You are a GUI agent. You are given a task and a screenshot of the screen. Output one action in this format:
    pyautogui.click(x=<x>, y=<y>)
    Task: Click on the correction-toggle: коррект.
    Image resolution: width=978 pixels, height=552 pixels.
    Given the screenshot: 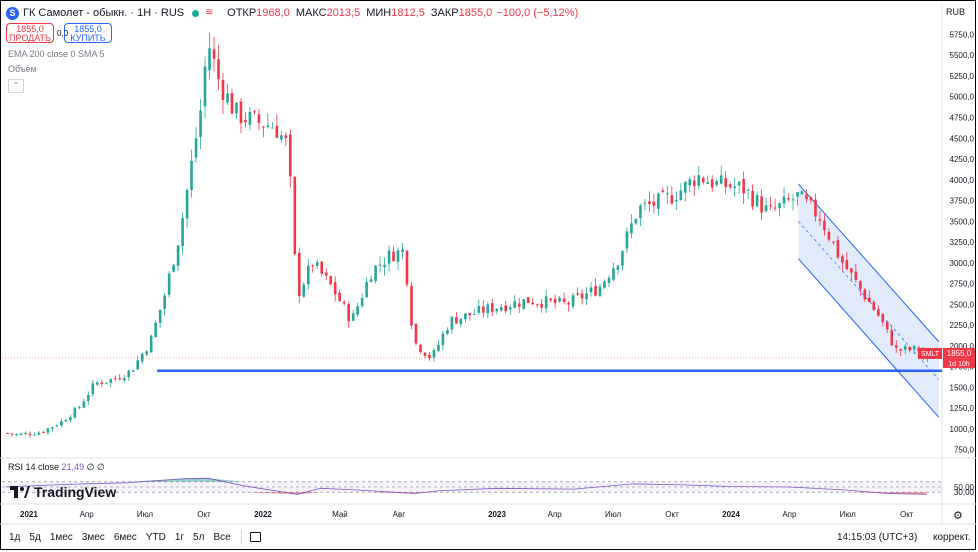 What is the action you would take?
    pyautogui.click(x=952, y=537)
    